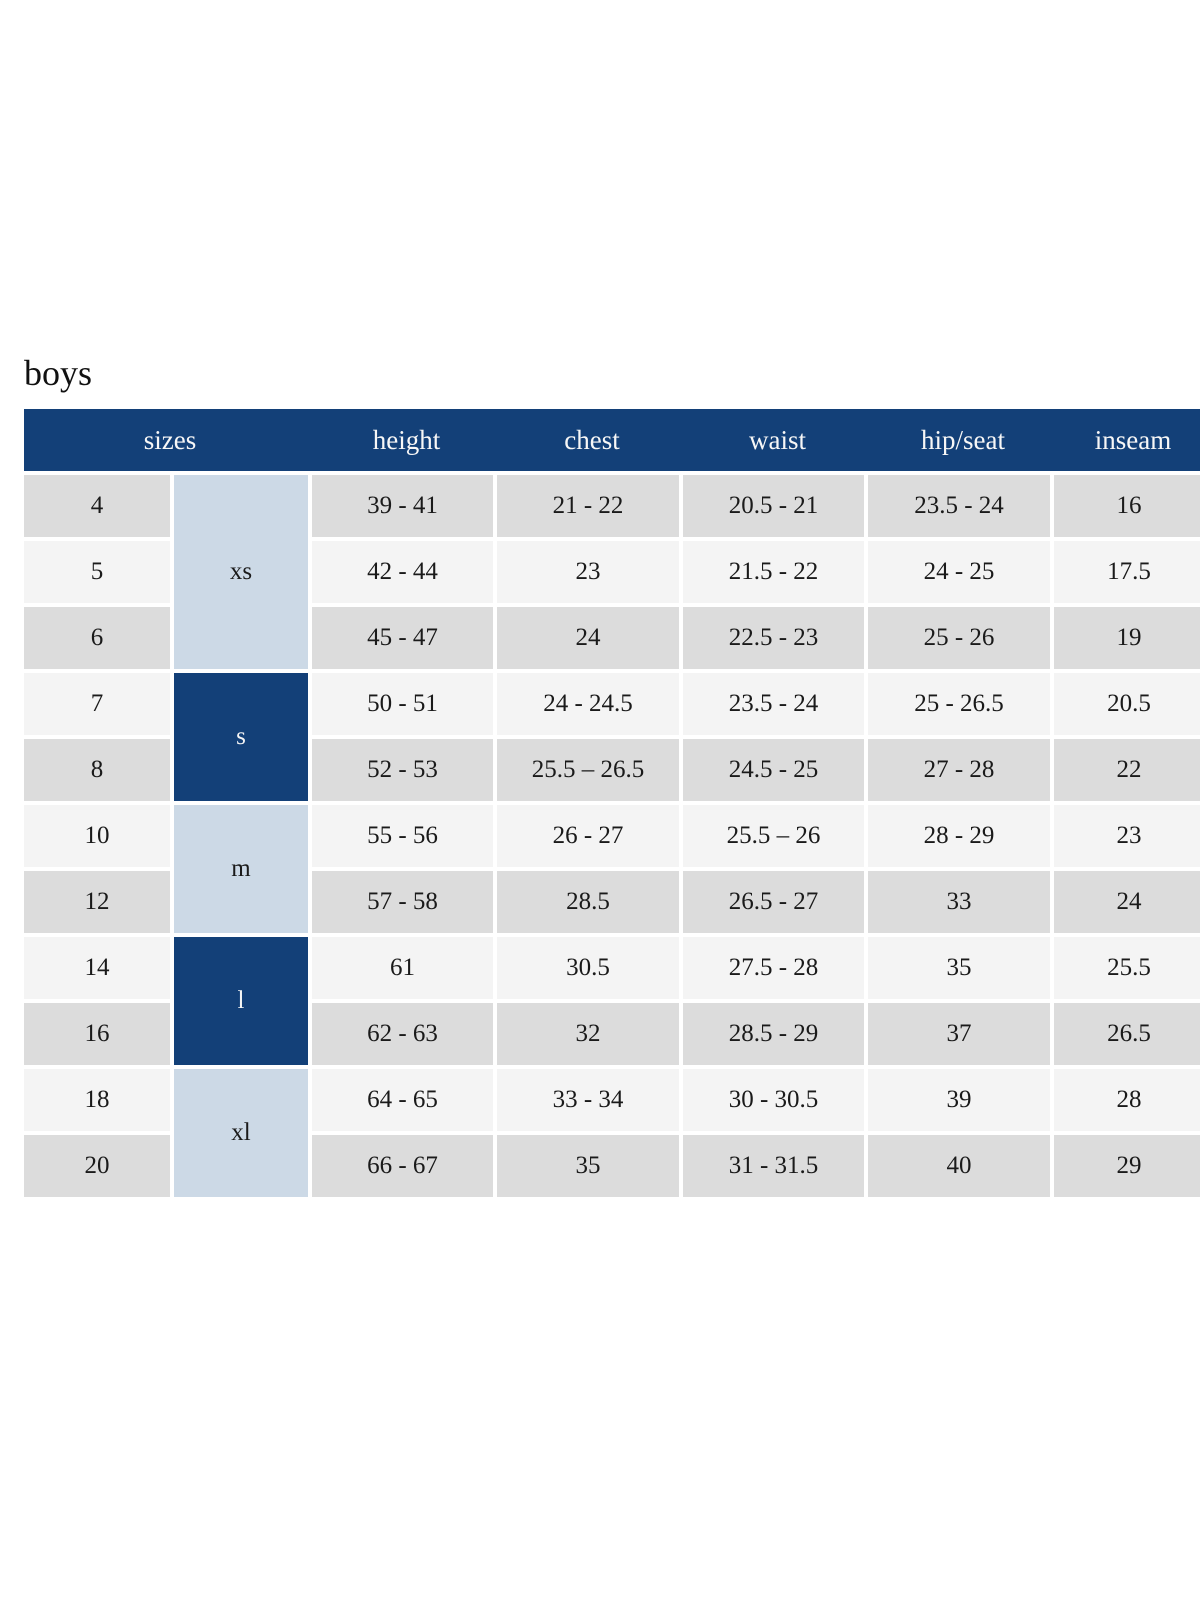 This screenshot has width=1200, height=1600. Describe the element at coordinates (588, 1100) in the screenshot. I see `cell-chest: 33 - 34` at that location.